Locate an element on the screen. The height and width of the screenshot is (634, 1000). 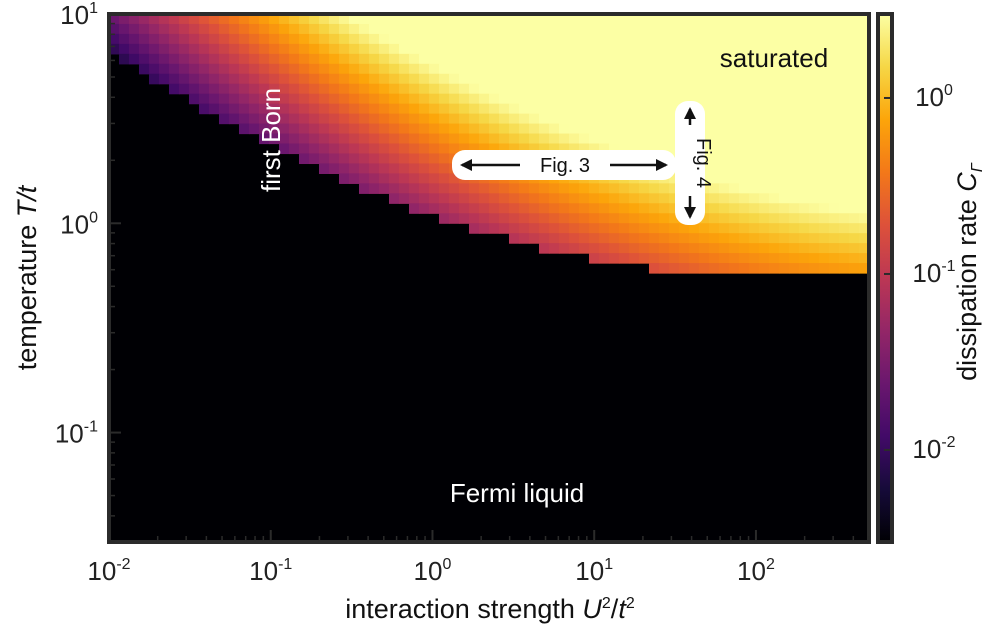
x-axis-label: interaction strength U2/t2 is located at coordinates (490, 609).